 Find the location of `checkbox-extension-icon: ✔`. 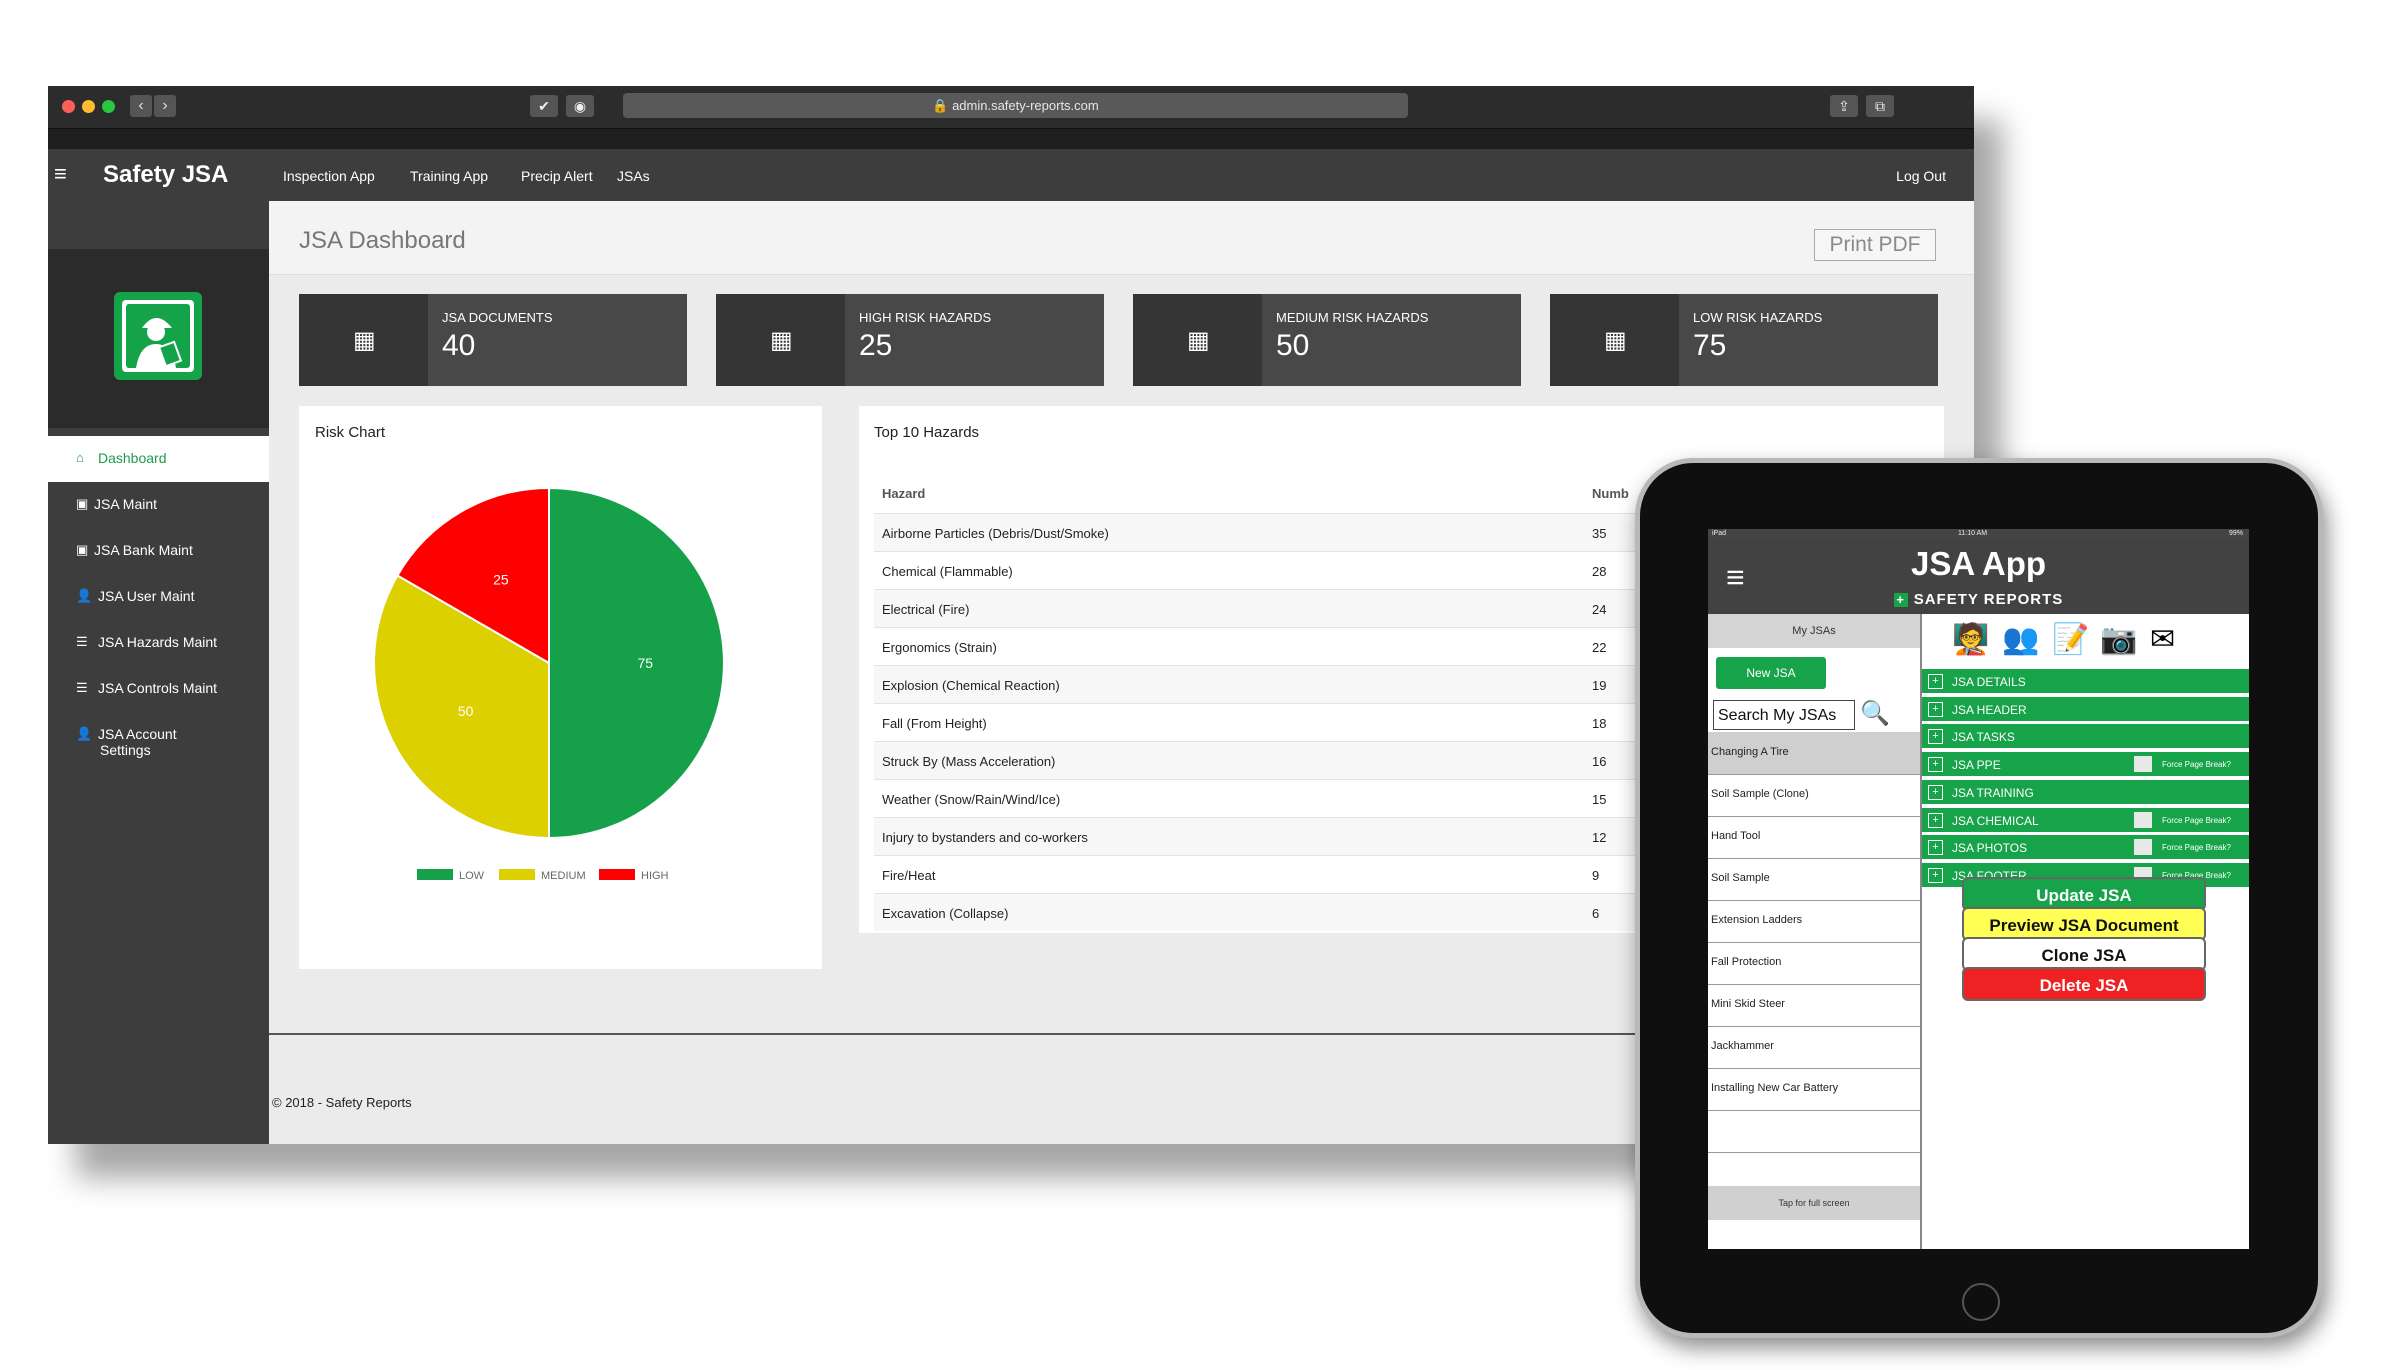

checkbox-extension-icon: ✔ is located at coordinates (544, 106).